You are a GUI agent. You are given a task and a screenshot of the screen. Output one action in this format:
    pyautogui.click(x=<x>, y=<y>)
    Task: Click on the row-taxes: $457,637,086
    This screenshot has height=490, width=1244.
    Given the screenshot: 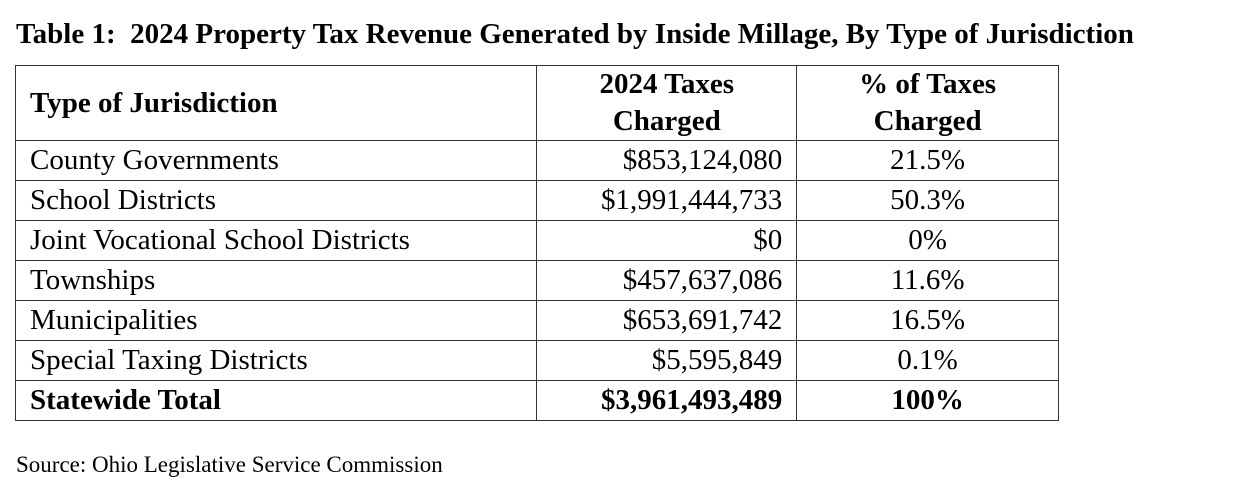 What is the action you would take?
    pyautogui.click(x=667, y=280)
    